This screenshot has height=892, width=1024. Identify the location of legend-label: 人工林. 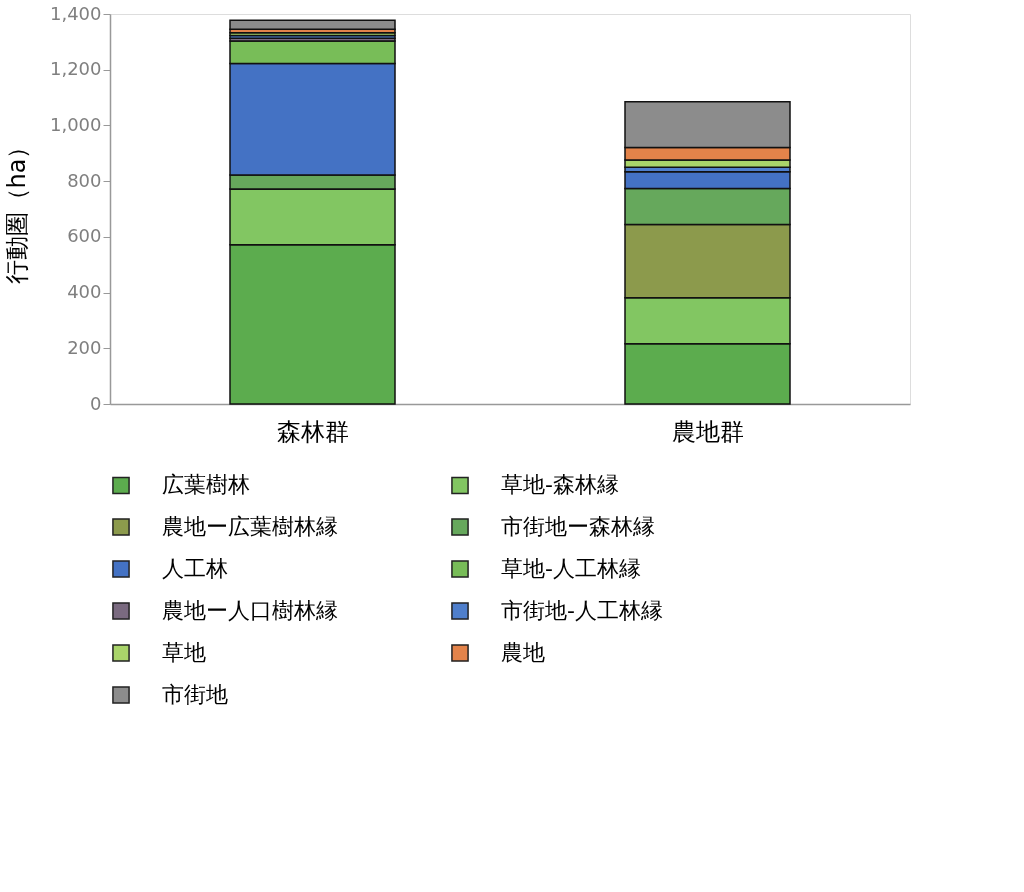
(195, 568).